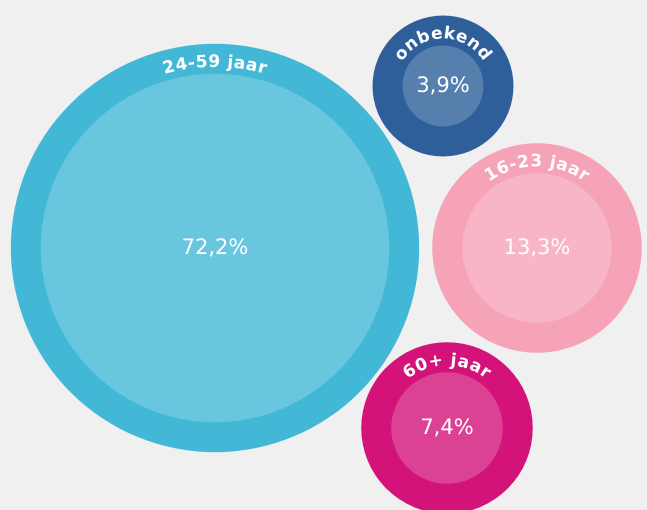 This screenshot has height=510, width=647. I want to click on value-label: 13,3%, so click(537, 247).